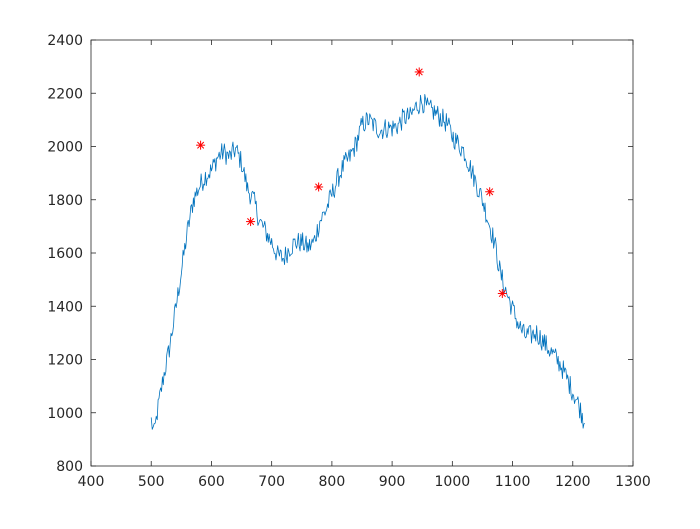  What do you see at coordinates (65, 94) in the screenshot?
I see `y-tick-label: 2200` at bounding box center [65, 94].